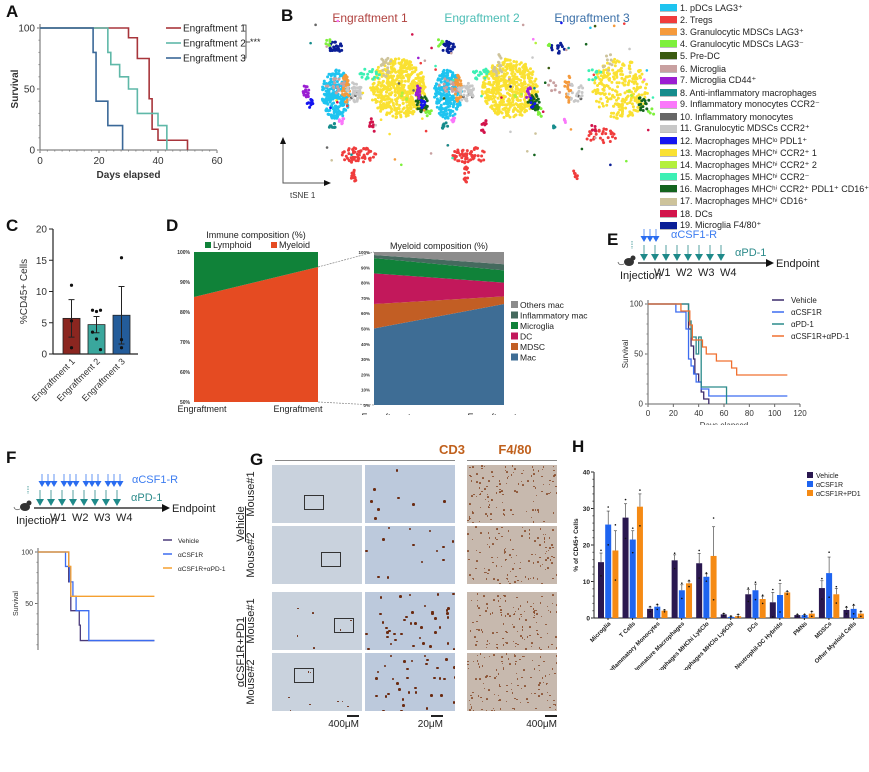  I want to click on ihc-image, so click(317, 494).